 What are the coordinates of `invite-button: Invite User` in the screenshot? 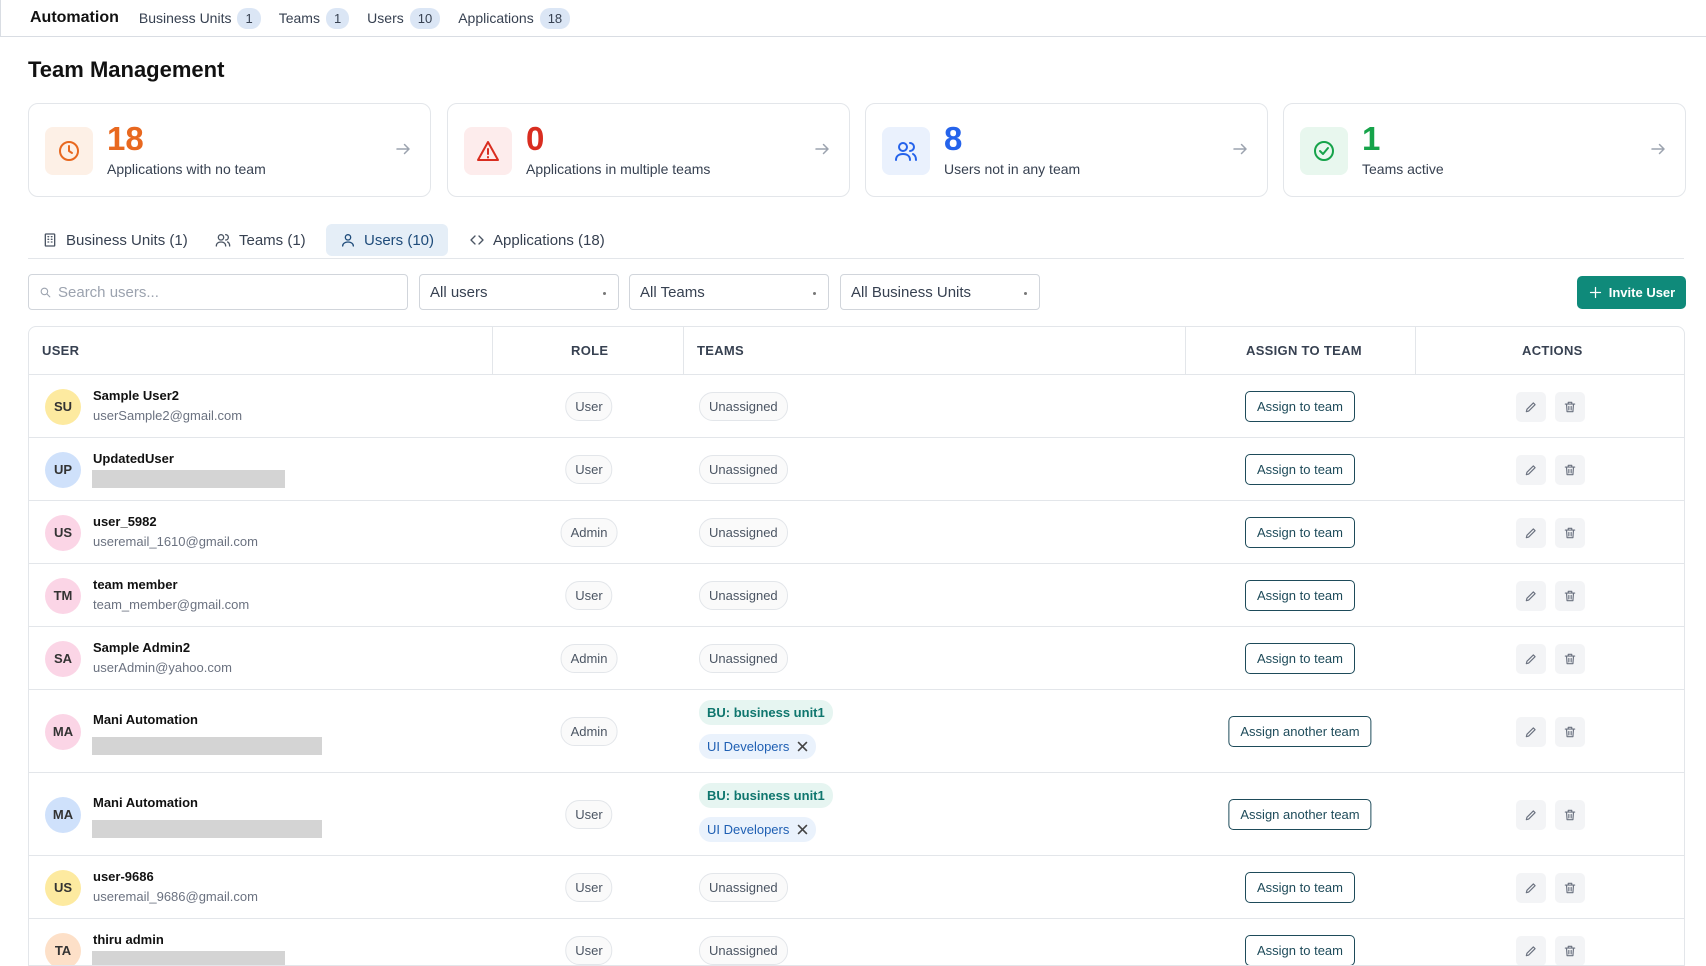 It's located at (1631, 292).